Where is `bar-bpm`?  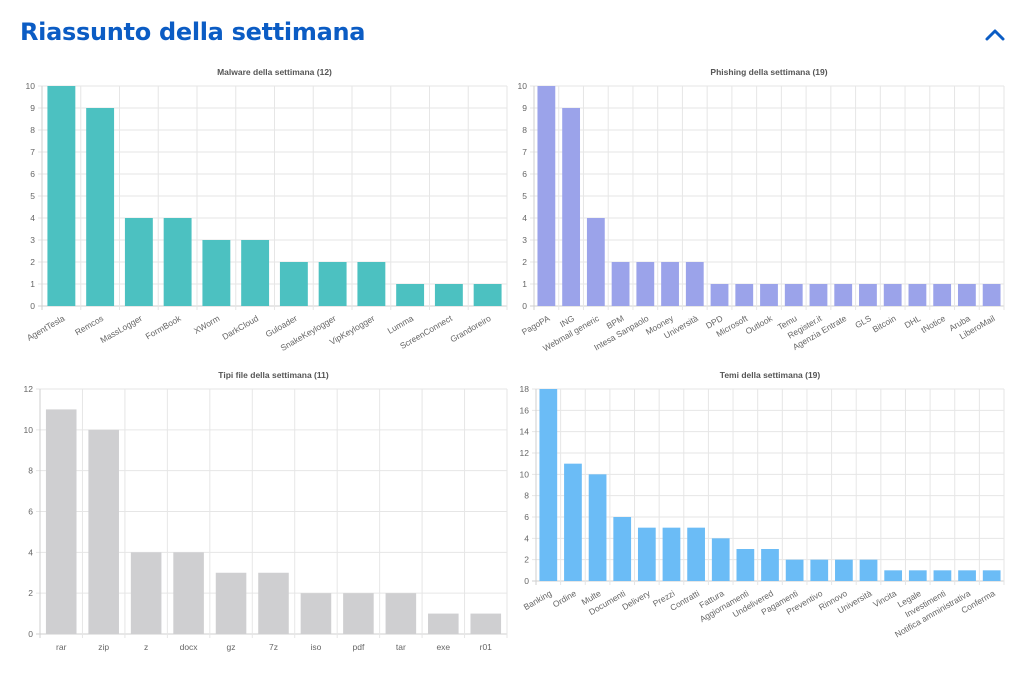
bar-bpm is located at coordinates (620, 284).